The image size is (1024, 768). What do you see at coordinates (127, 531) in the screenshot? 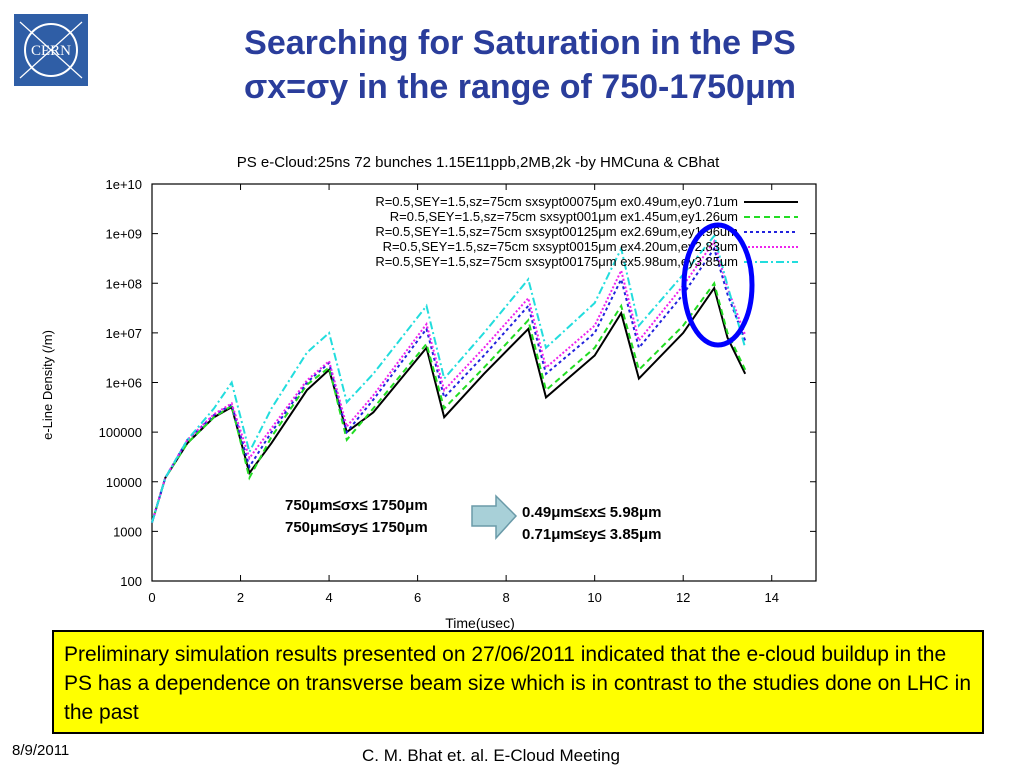
I see `y-tick-label: 1000` at bounding box center [127, 531].